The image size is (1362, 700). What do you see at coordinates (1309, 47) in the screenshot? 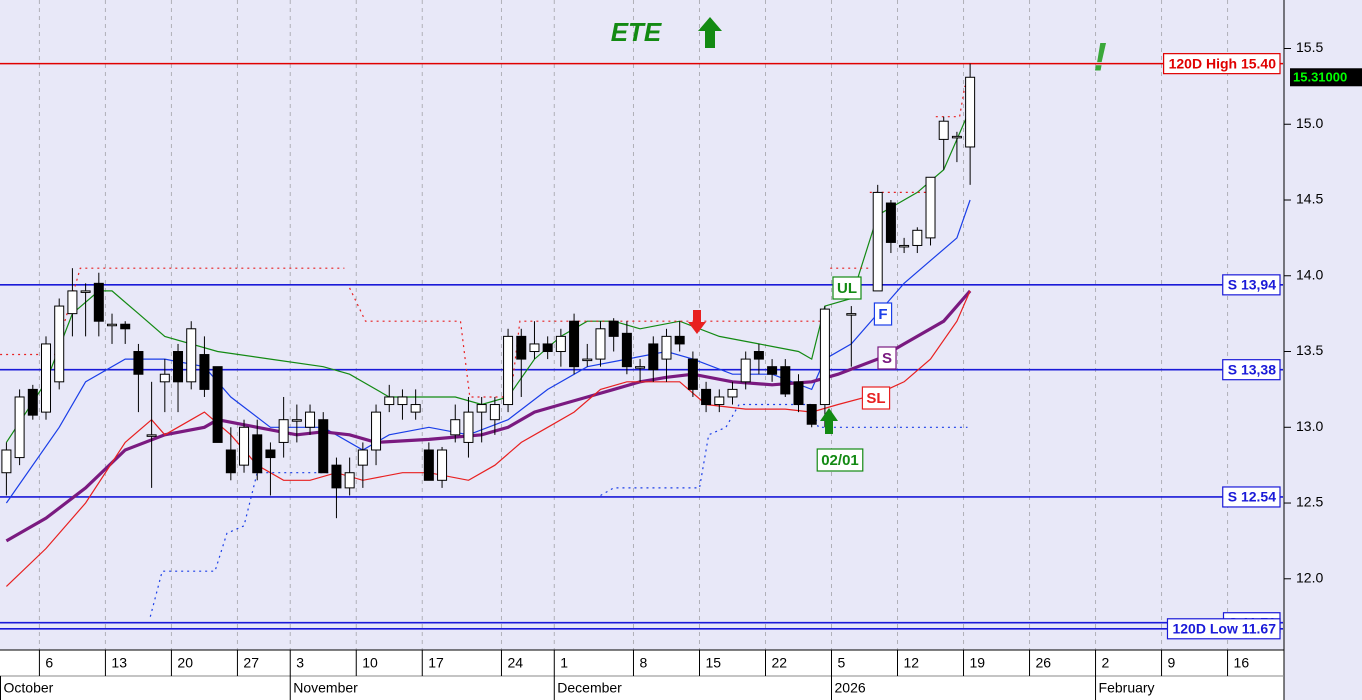
I see `y-tick-label: 15.5` at bounding box center [1309, 47].